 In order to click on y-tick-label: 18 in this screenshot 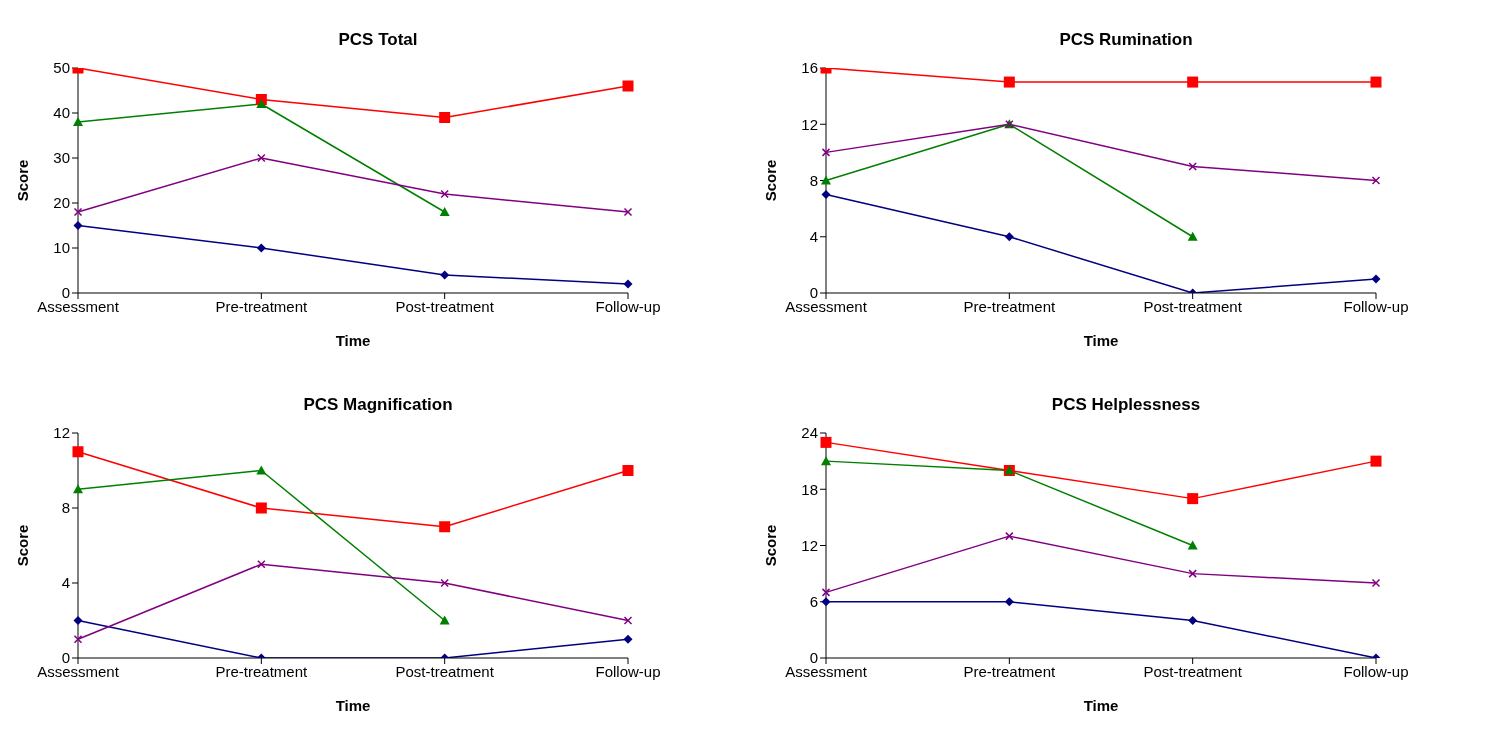, I will do `click(809, 489)`.